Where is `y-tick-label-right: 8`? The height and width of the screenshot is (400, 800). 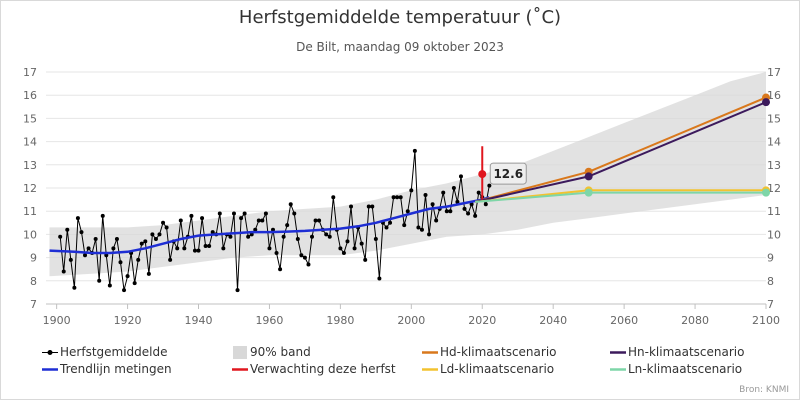
y-tick-label-right: 8 is located at coordinates (770, 281).